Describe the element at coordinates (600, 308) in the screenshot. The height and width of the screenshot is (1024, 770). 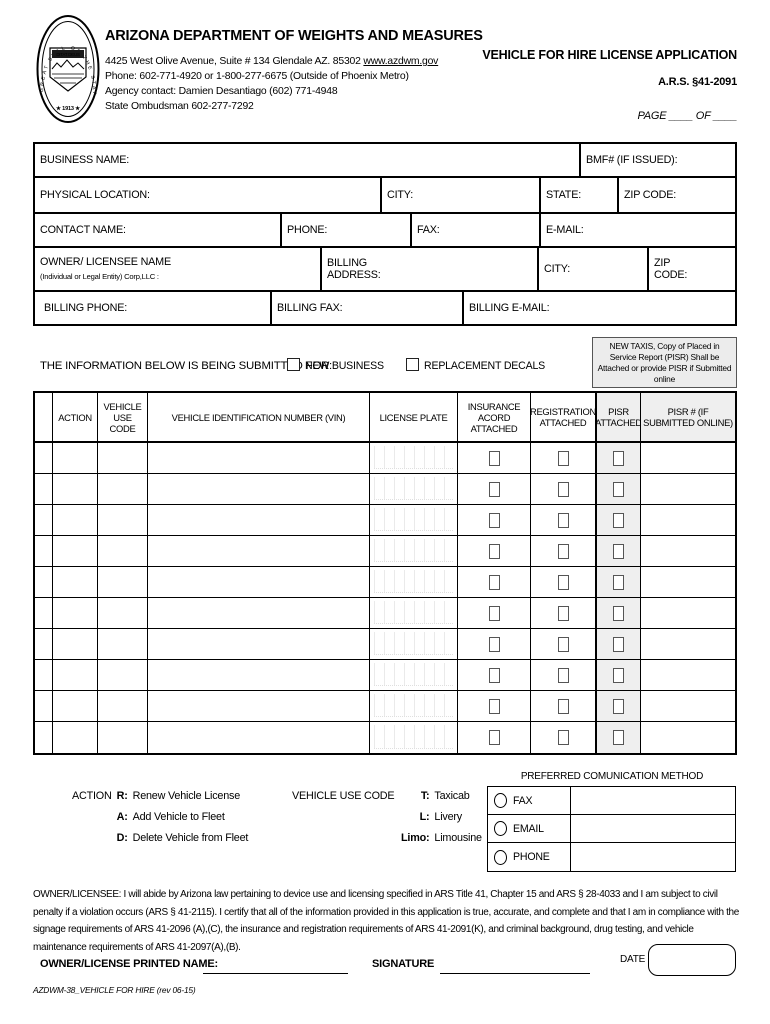
I see `billing-email-field: BILLING E-MAIL:` at that location.